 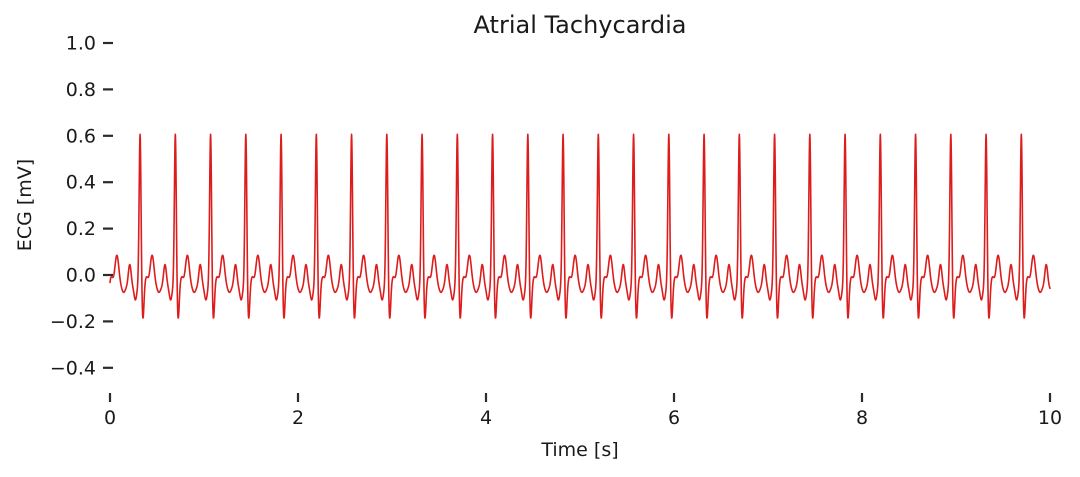 What do you see at coordinates (1050, 418) in the screenshot?
I see `x-tick-label: 10` at bounding box center [1050, 418].